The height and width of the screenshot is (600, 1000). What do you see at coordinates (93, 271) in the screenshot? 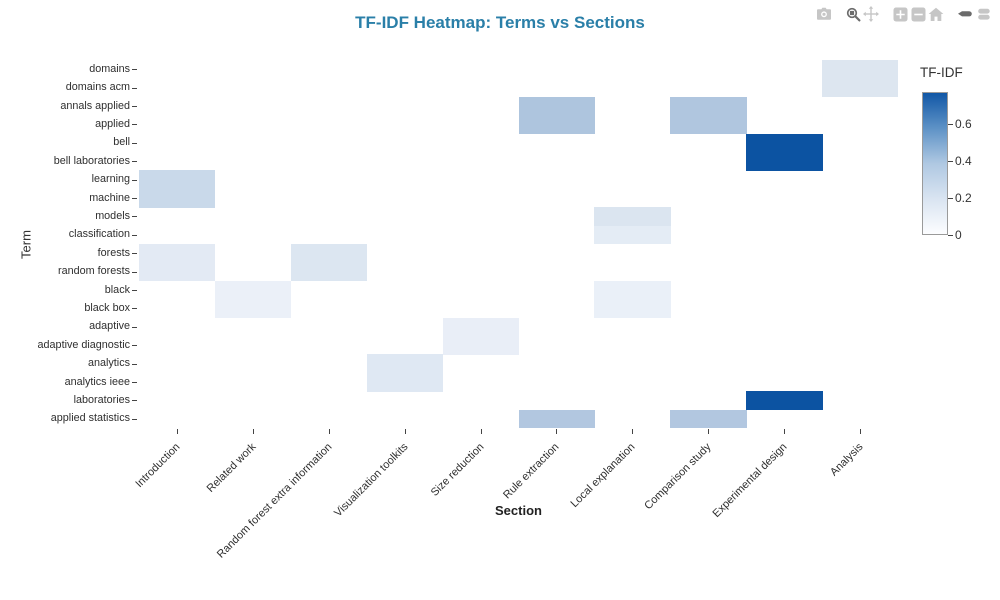
I see `y-tick-label: random forests` at bounding box center [93, 271].